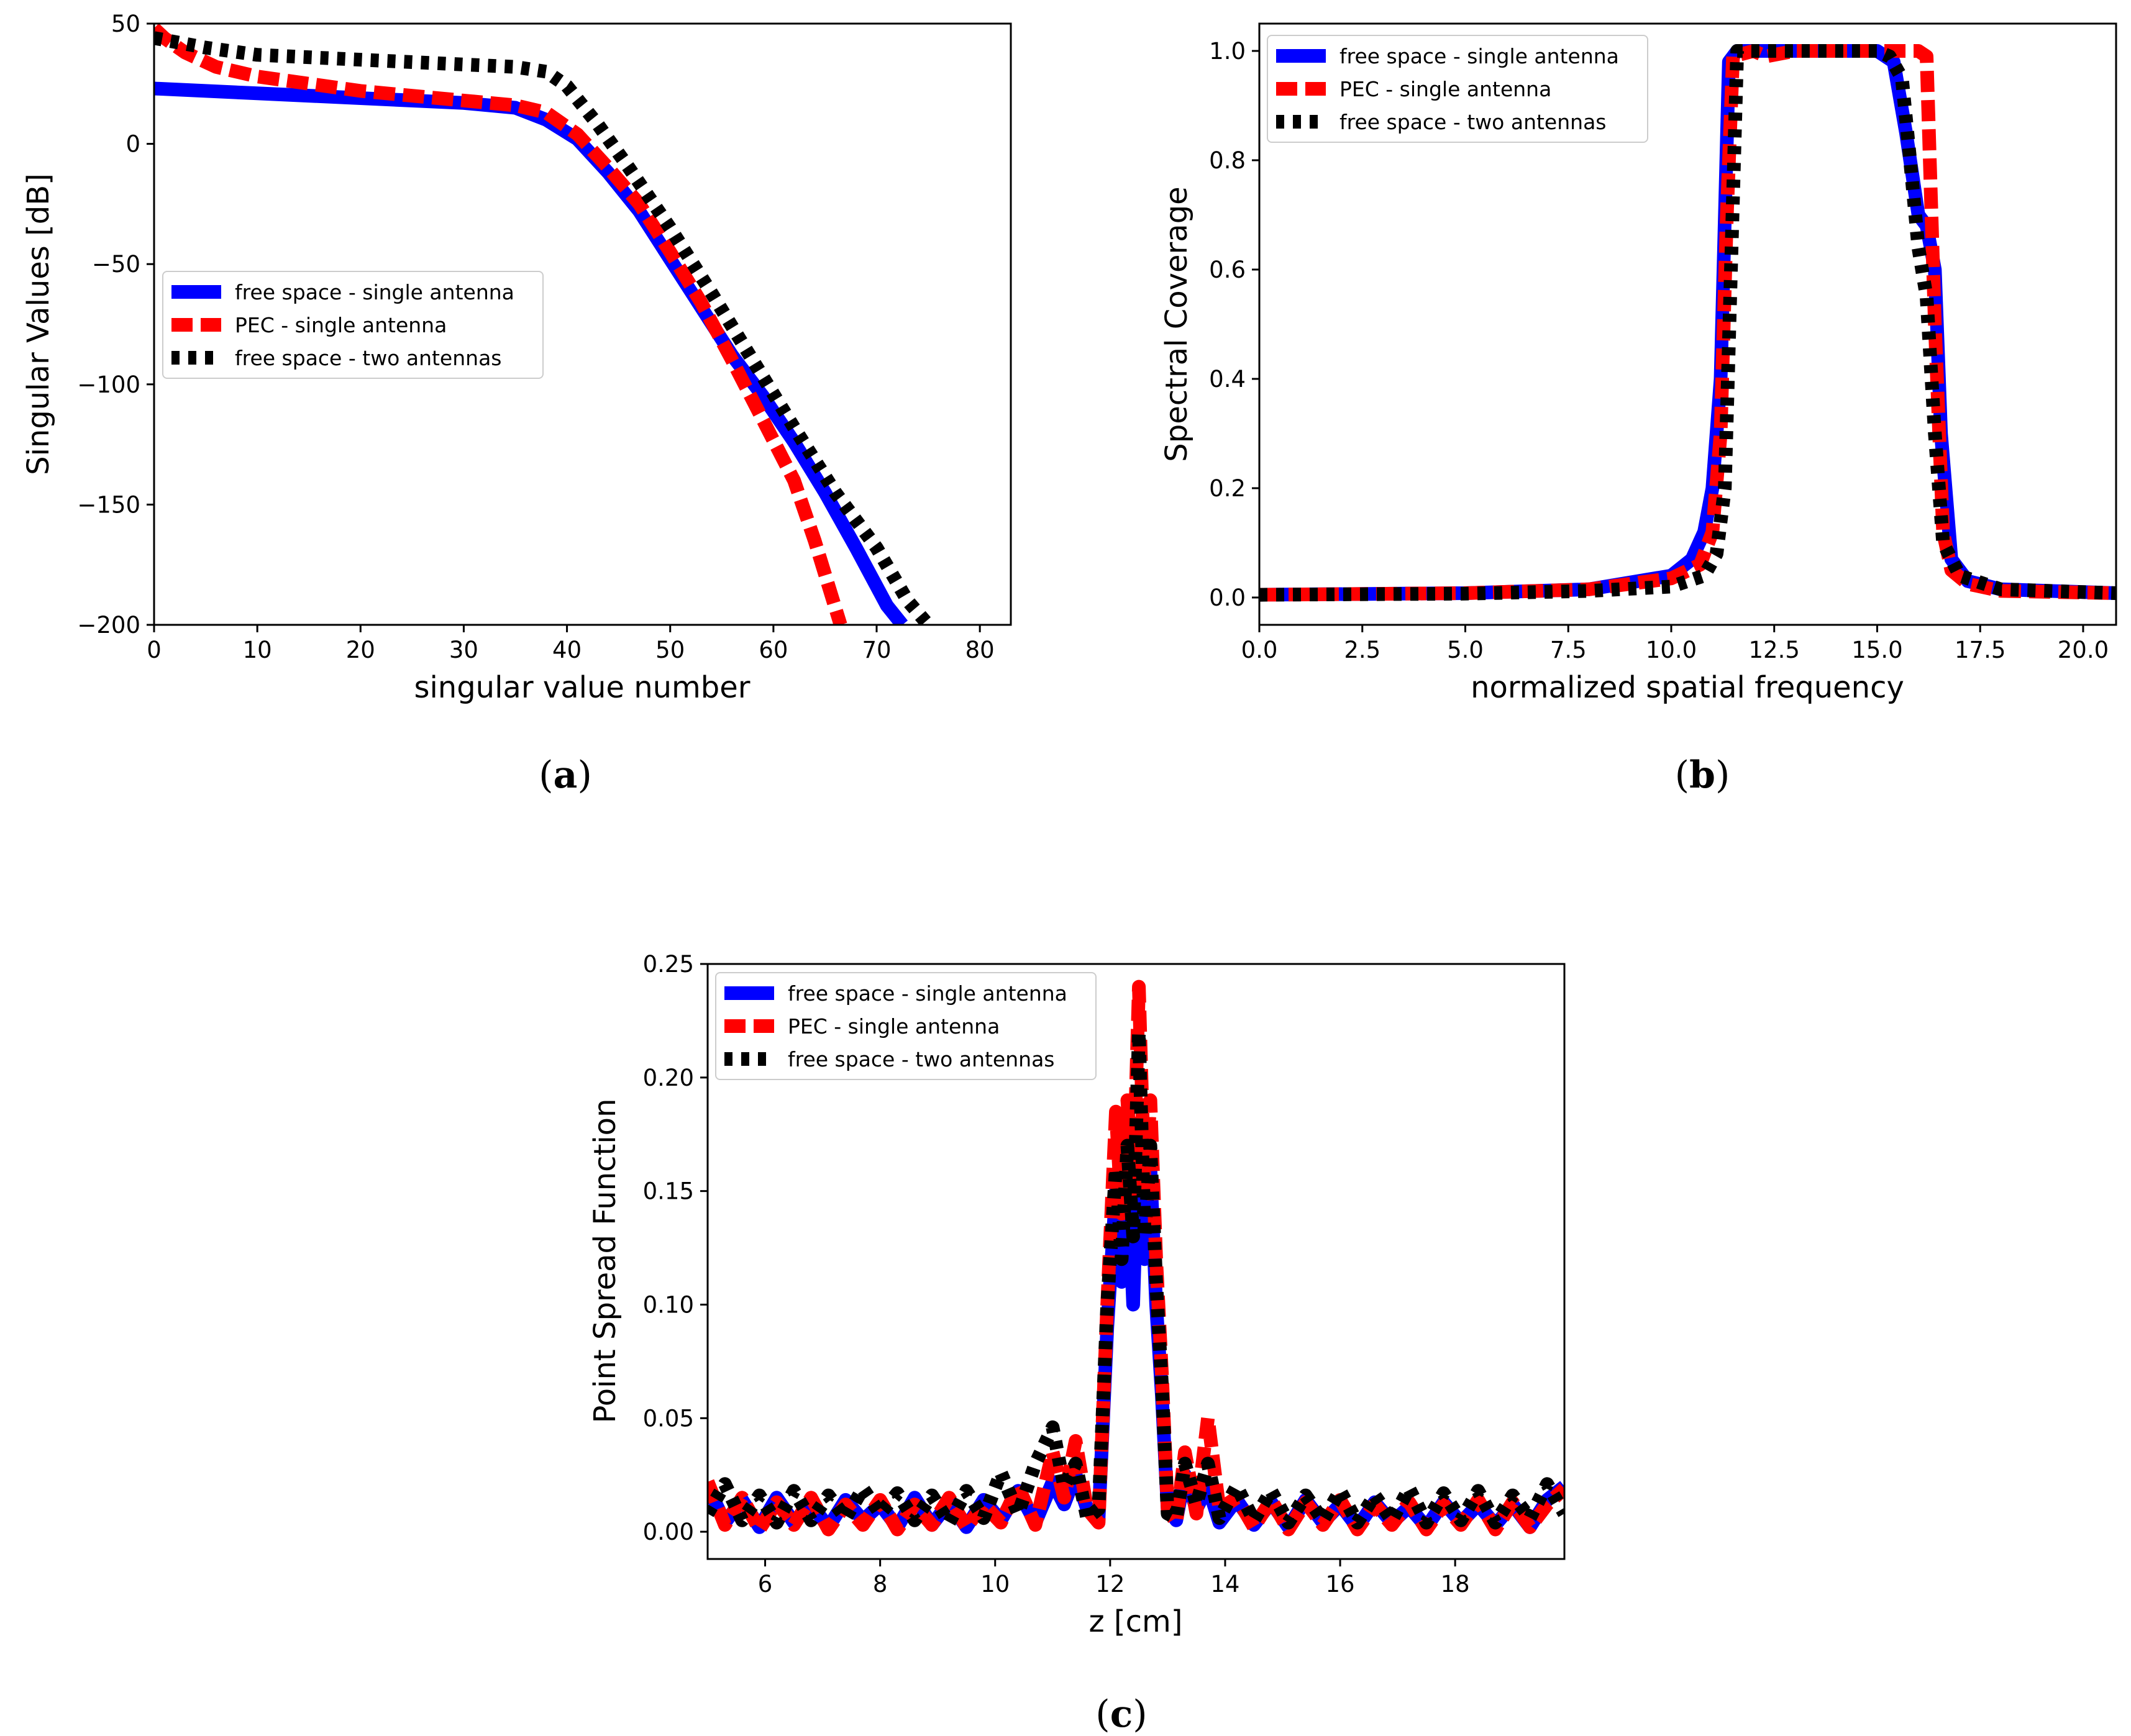 This screenshot has width=2131, height=1736. I want to click on legend-label-a-2: PEC - single antenna, so click(341, 325).